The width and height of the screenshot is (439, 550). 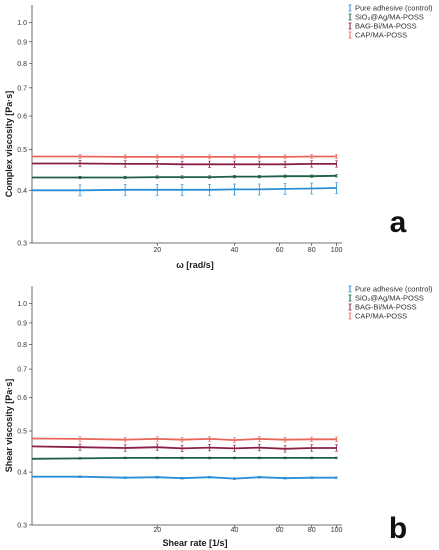 What do you see at coordinates (9, 144) in the screenshot?
I see `y-axis-title: Complex viscosity [Pa·s]` at bounding box center [9, 144].